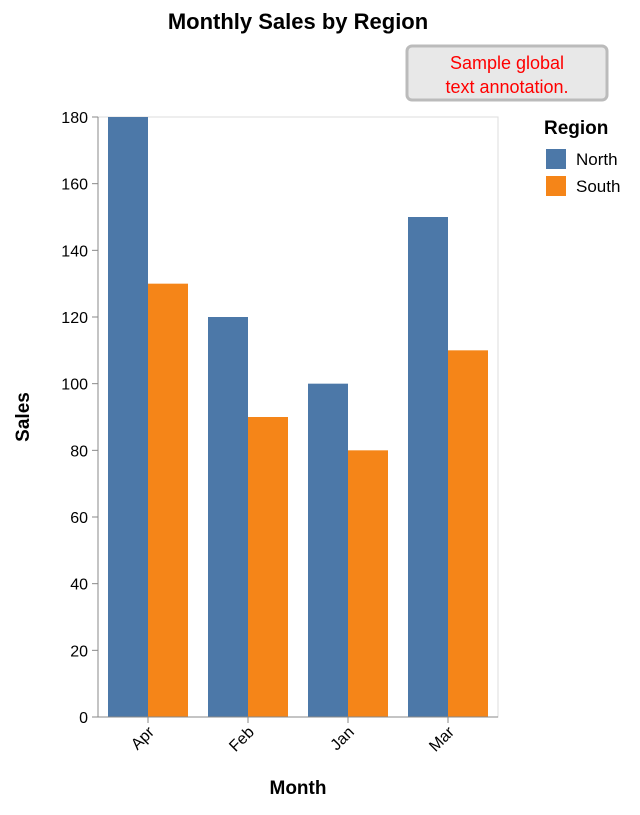  Describe the element at coordinates (368, 583) in the screenshot. I see `bar-south-jan` at that location.